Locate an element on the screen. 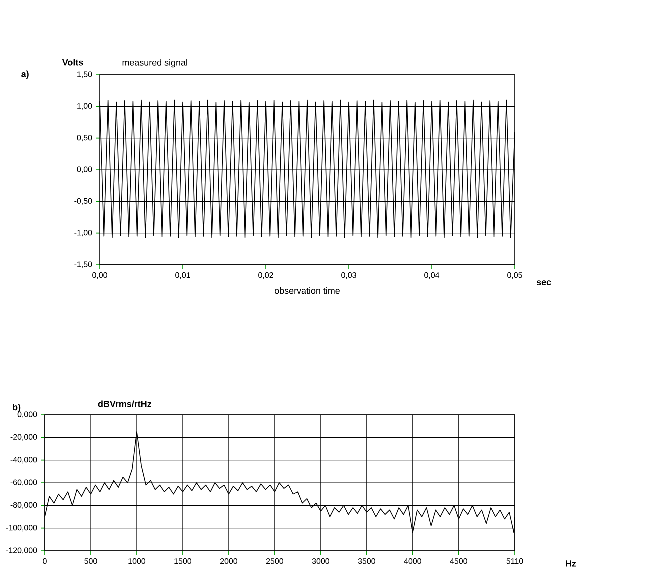 The width and height of the screenshot is (660, 579). text: b) is located at coordinates (17, 408).